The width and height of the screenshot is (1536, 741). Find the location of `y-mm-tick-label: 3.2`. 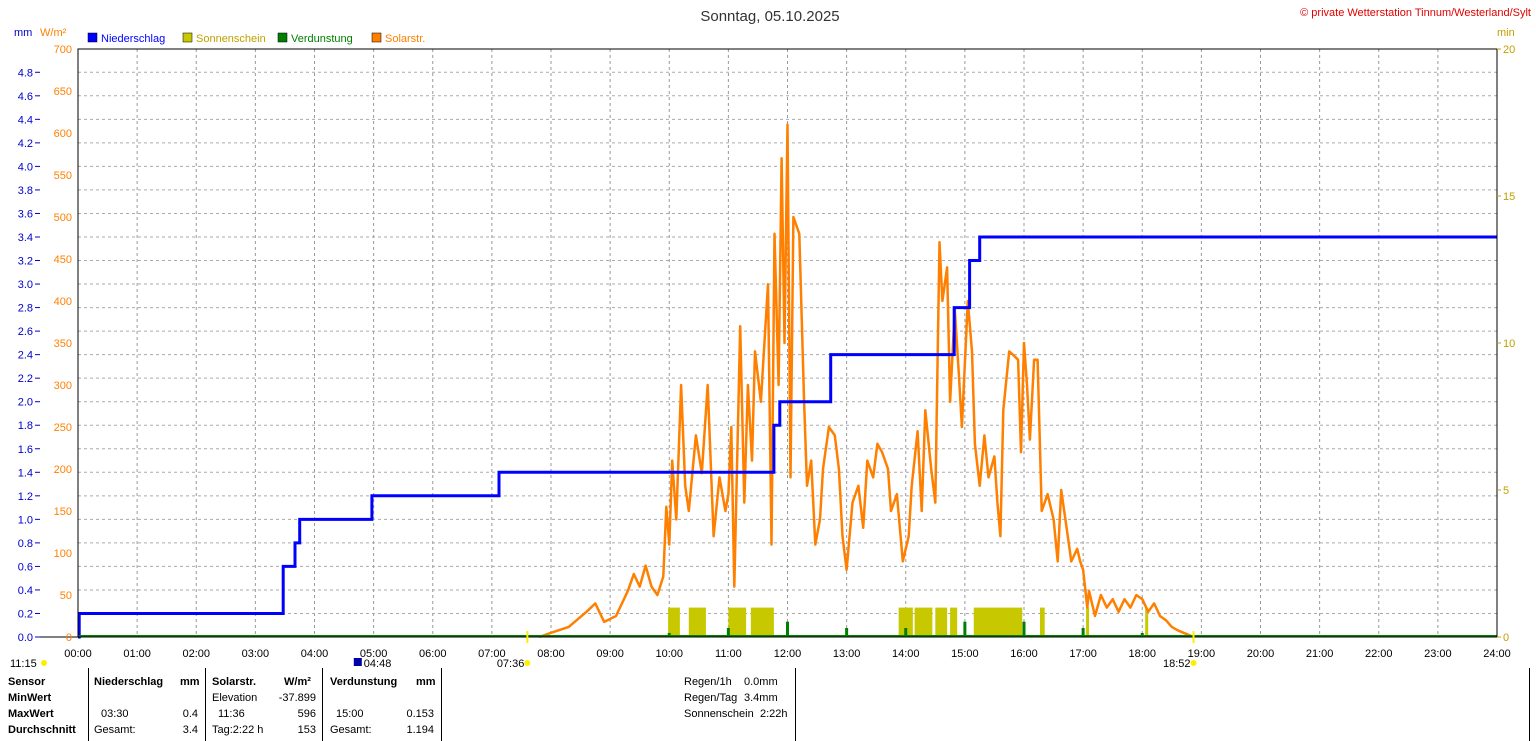

y-mm-tick-label: 3.2 is located at coordinates (25, 262).